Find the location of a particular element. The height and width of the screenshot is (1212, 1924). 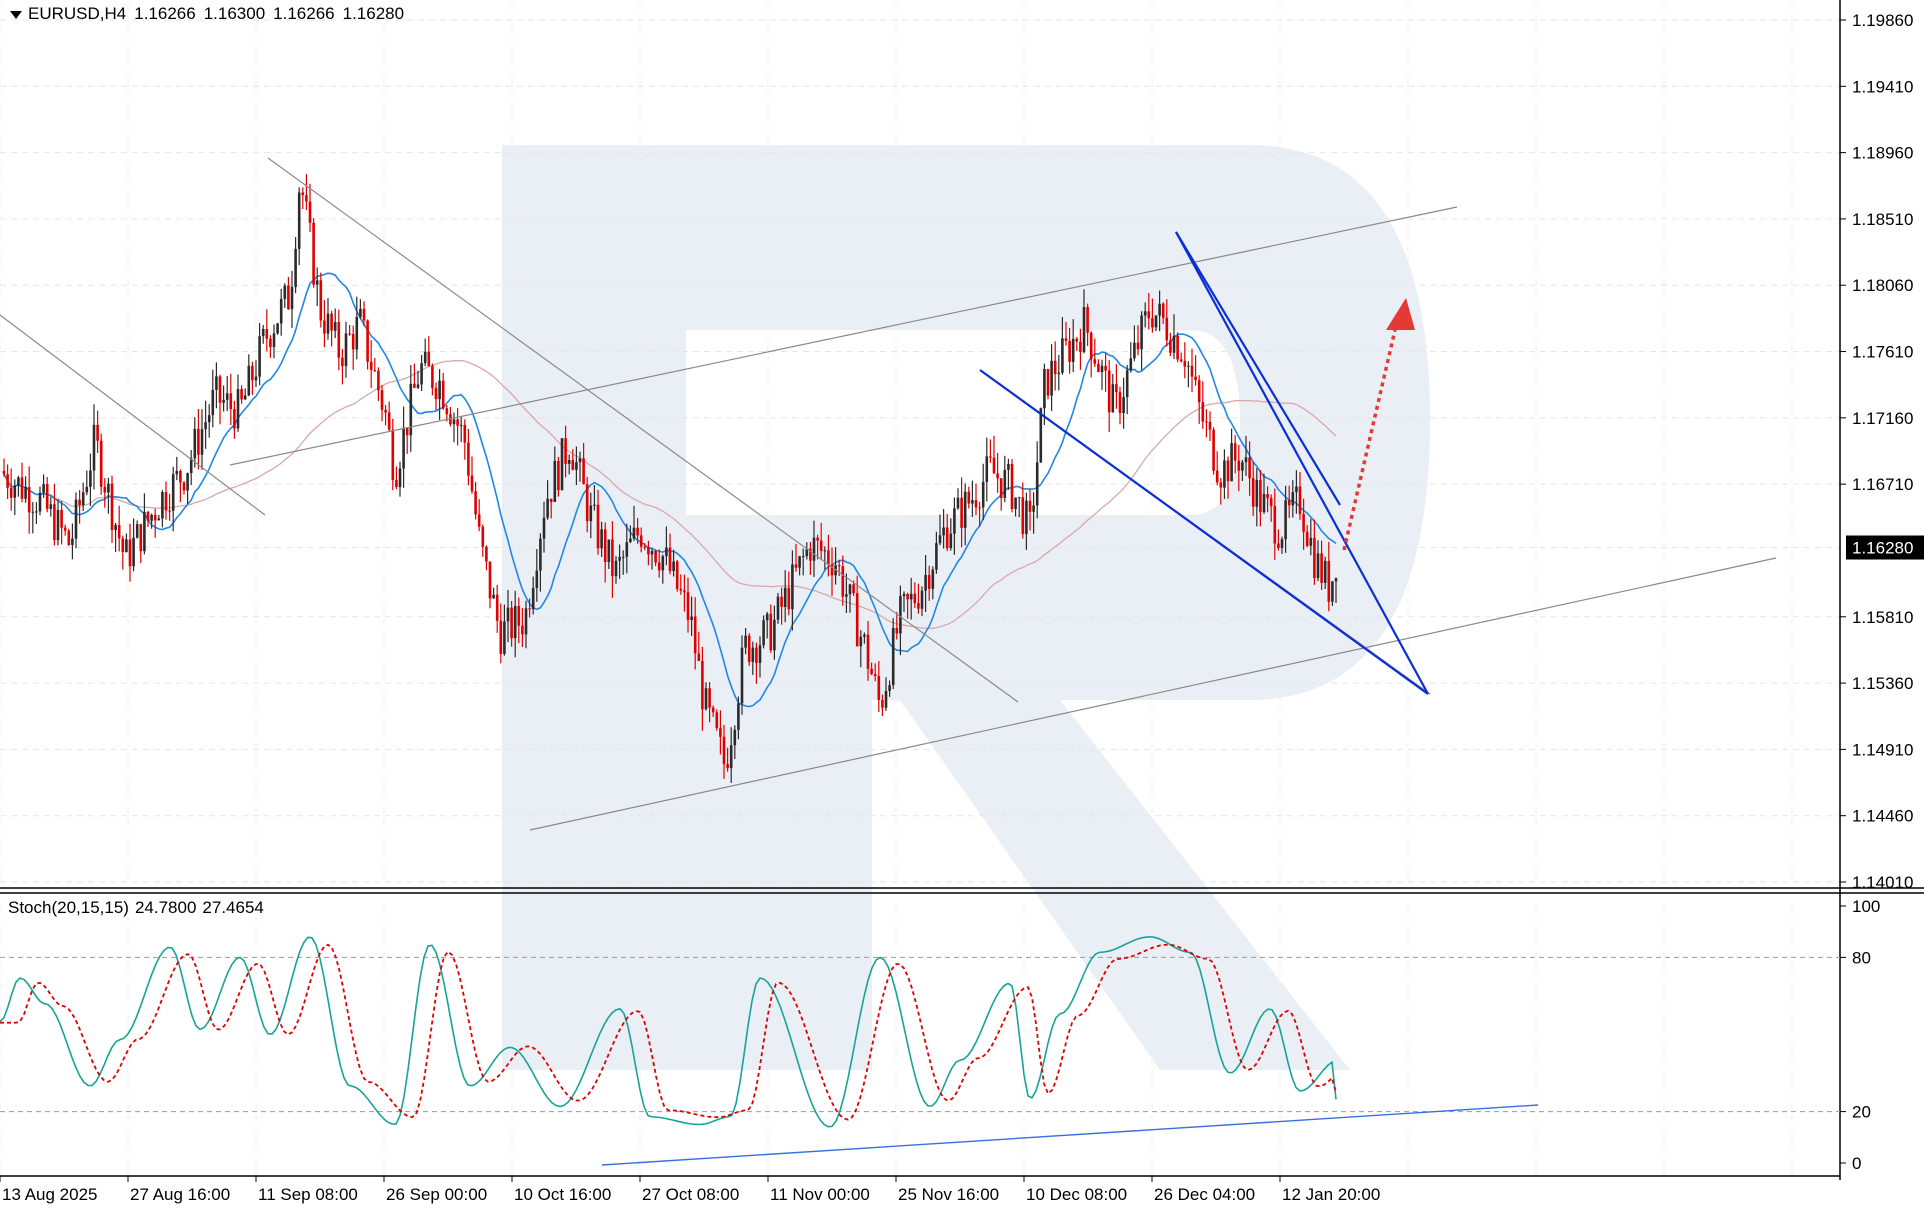

price-tick-label: 1.14460 is located at coordinates (1882, 816).